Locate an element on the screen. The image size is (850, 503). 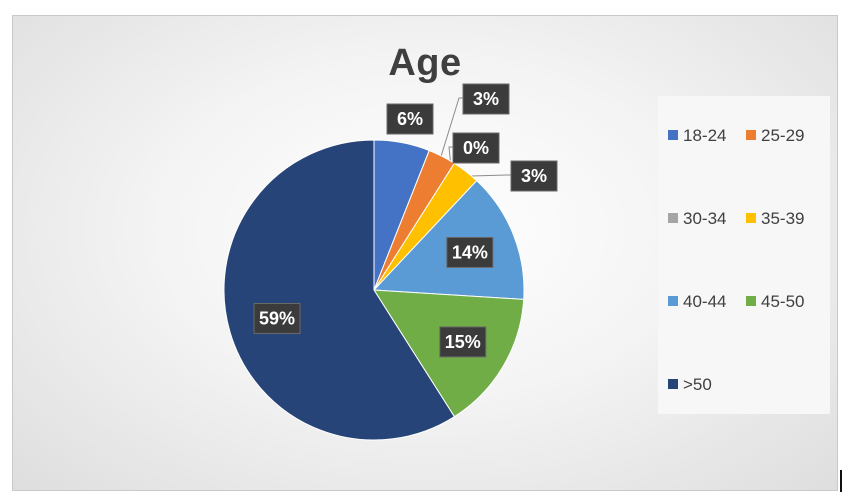
data-label-45-50: 15% is located at coordinates (463, 342).